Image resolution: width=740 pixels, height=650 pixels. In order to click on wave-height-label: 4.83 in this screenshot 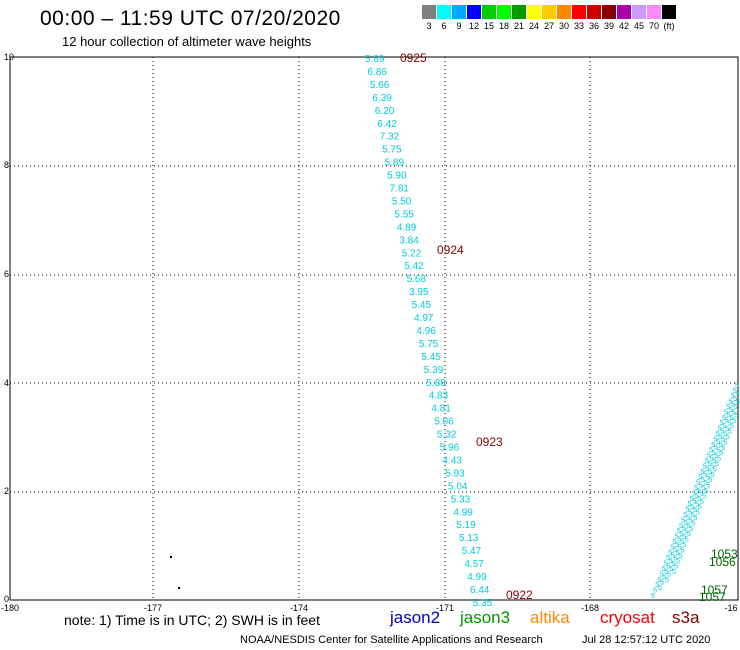, I will do `click(439, 396)`.